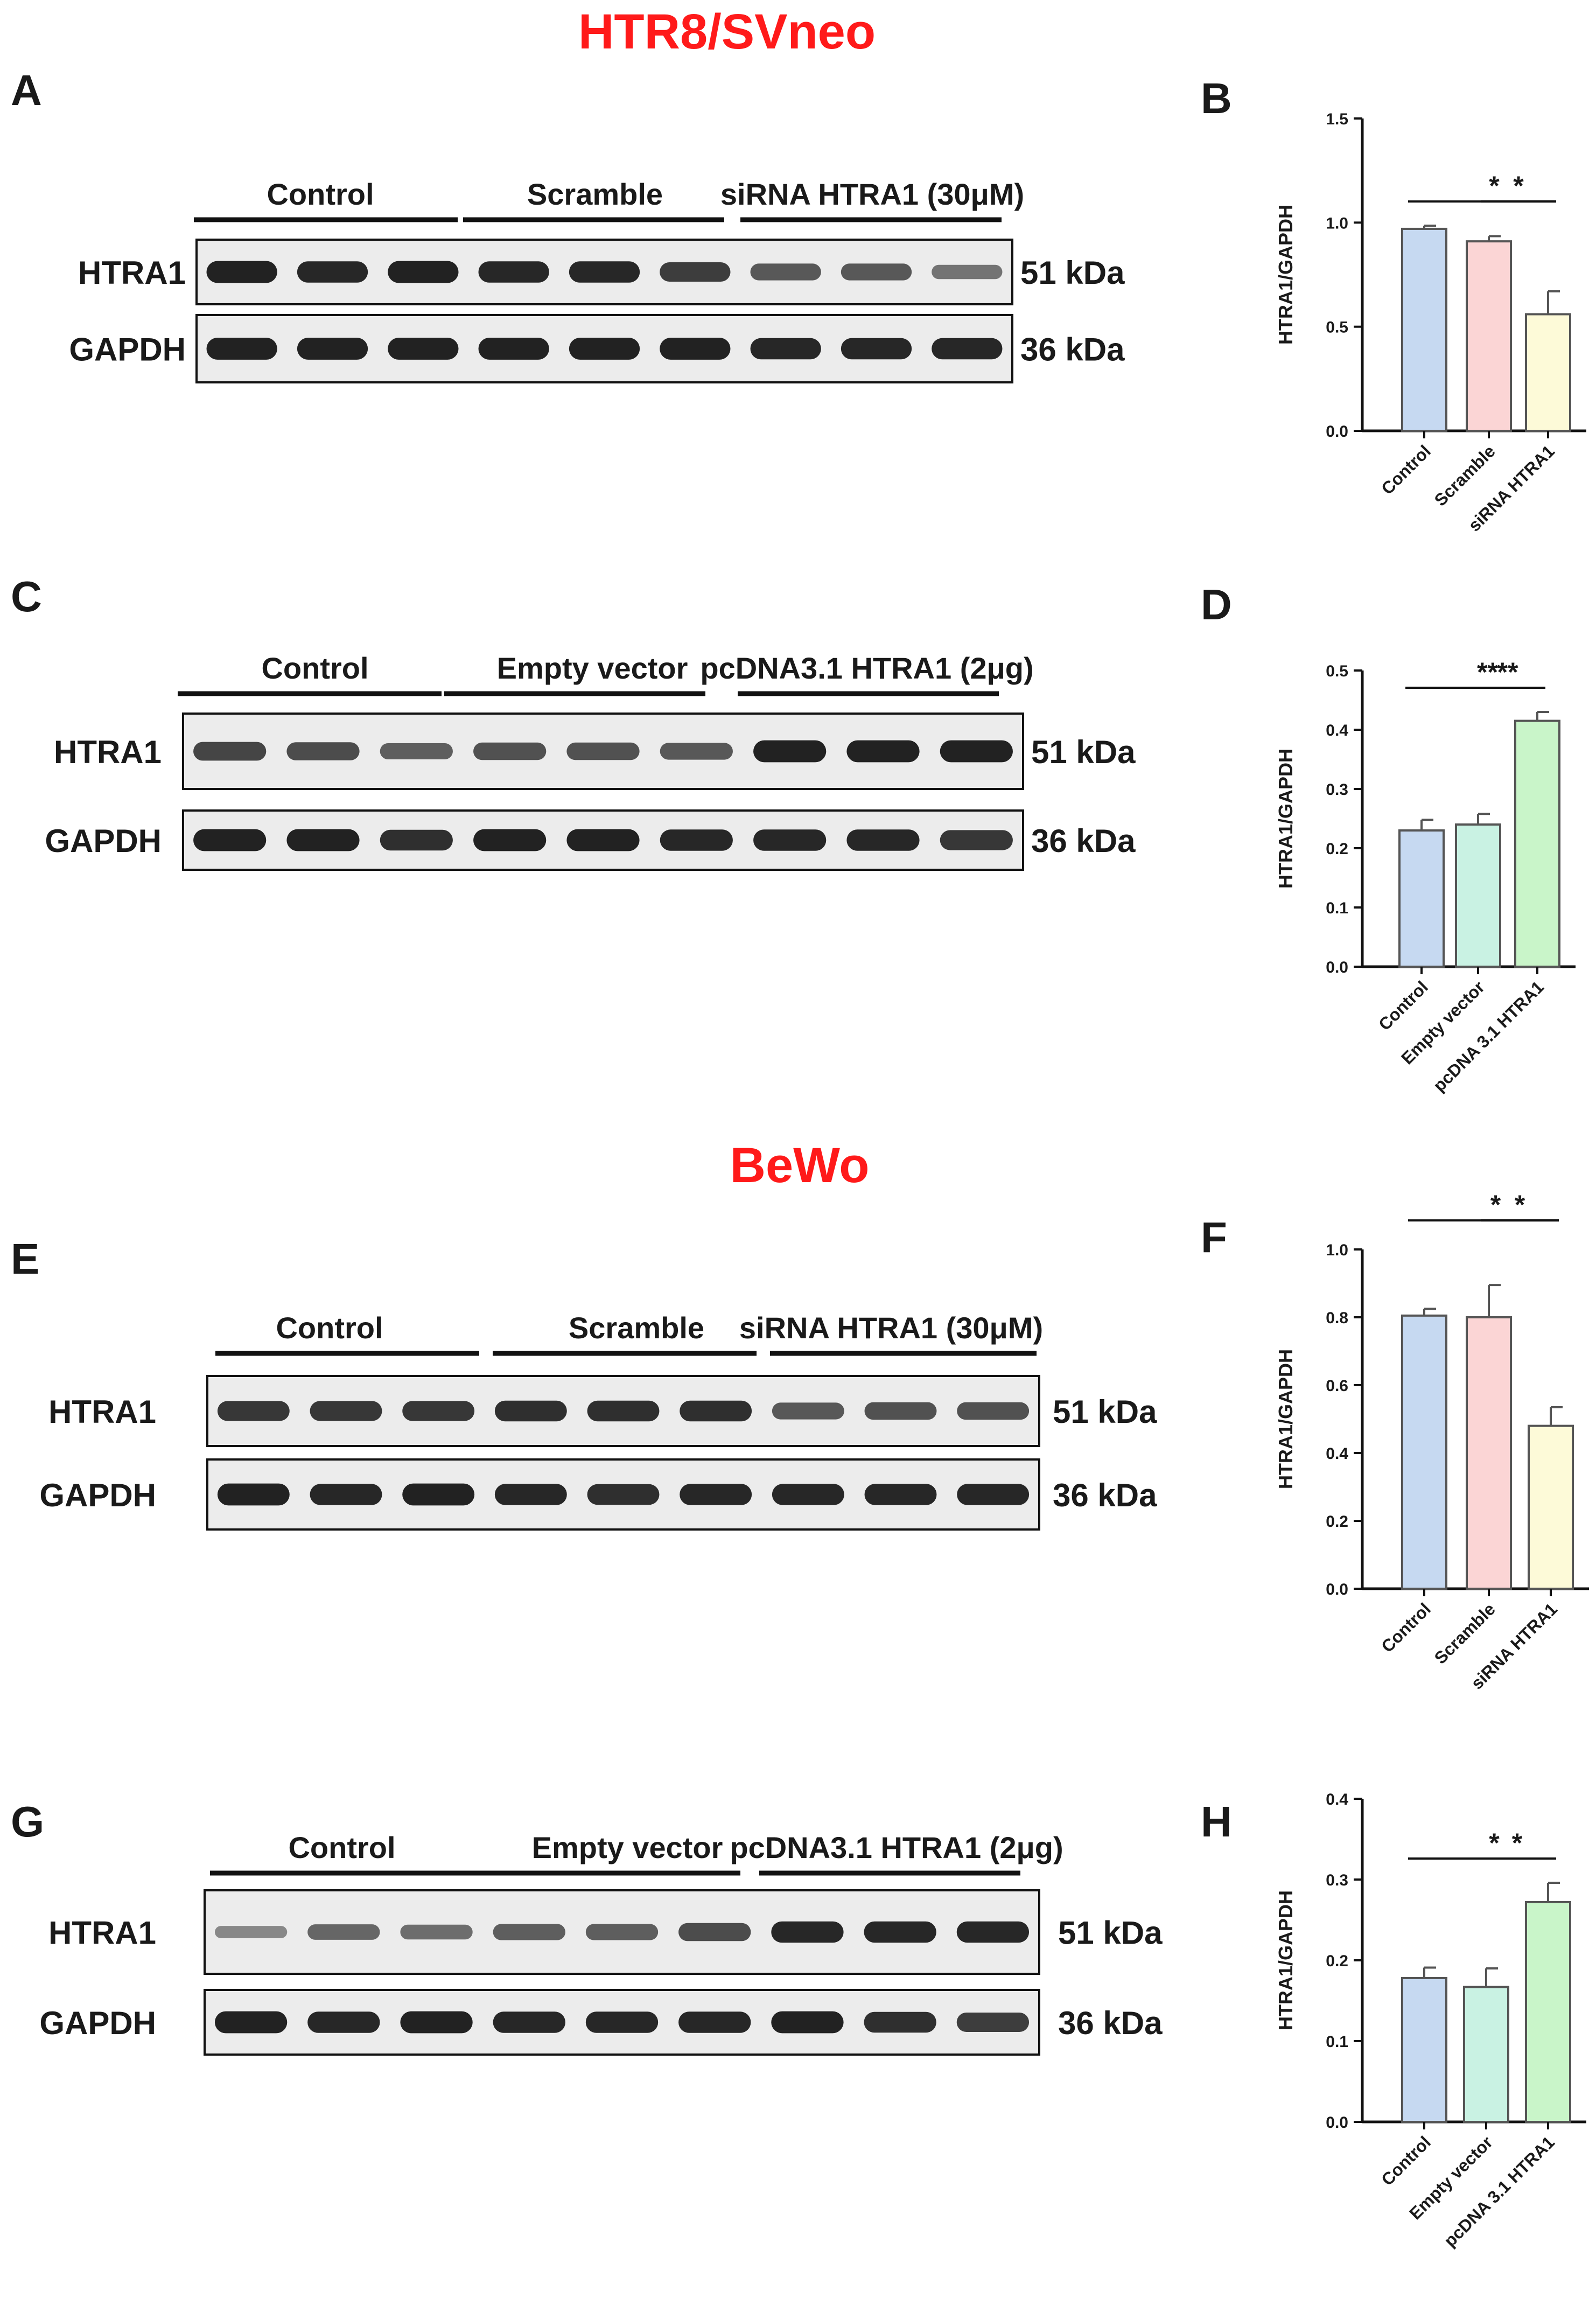  What do you see at coordinates (1337, 1386) in the screenshot?
I see `y-tick-label: 0.6` at bounding box center [1337, 1386].